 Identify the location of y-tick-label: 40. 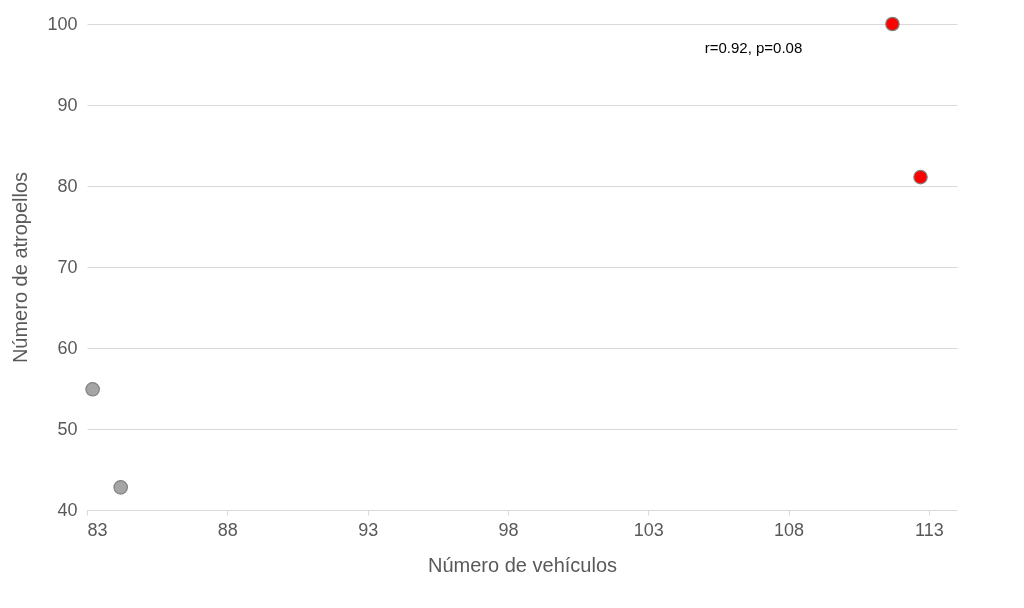
(67, 509).